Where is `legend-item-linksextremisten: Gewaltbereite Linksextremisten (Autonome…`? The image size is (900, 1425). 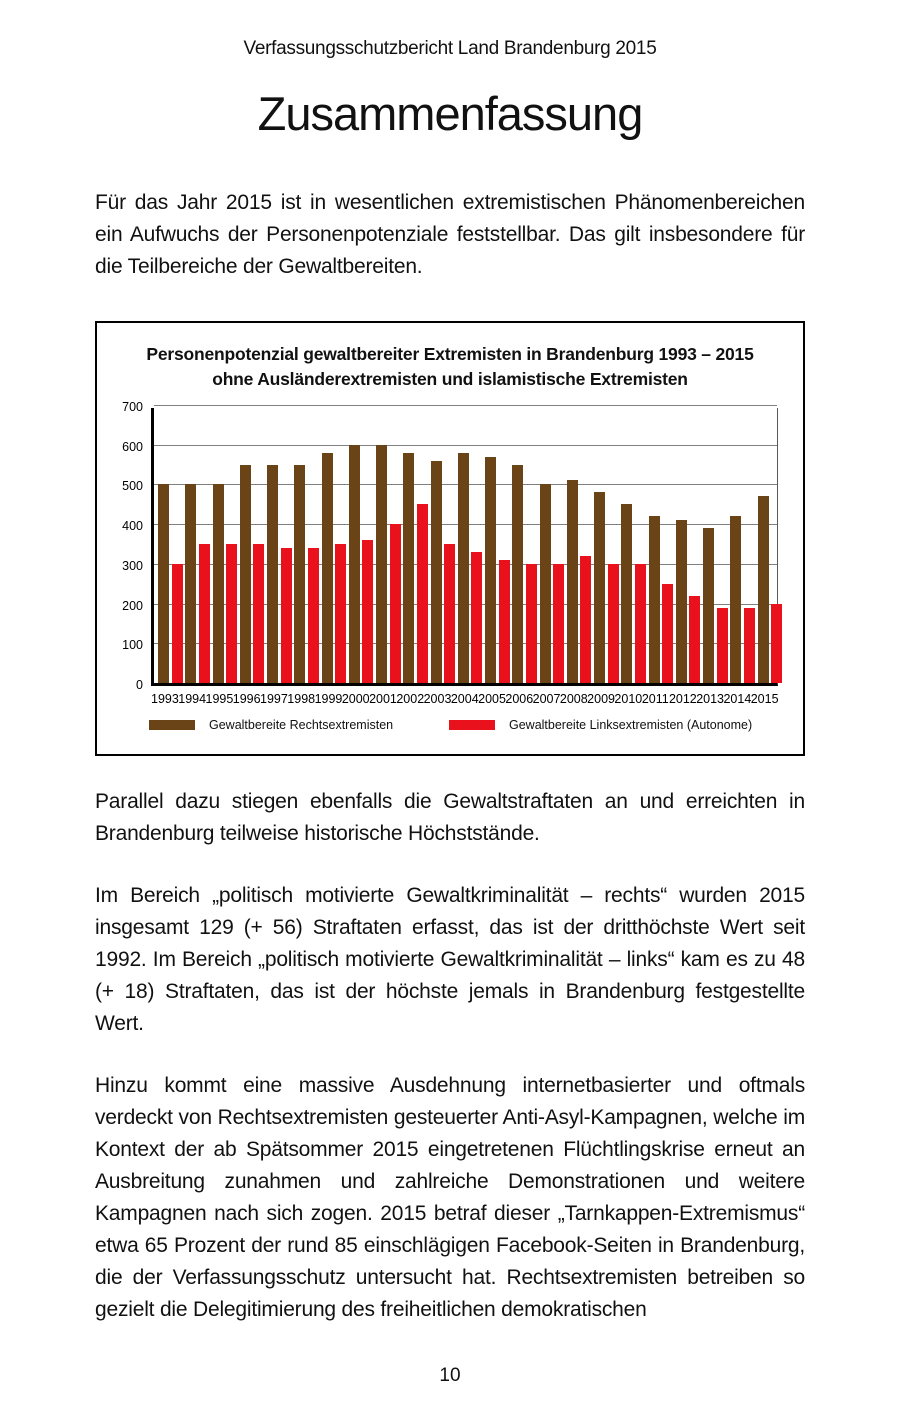
legend-item-linksextremisten: Gewaltbereite Linksextremisten (Autonome… is located at coordinates (600, 725).